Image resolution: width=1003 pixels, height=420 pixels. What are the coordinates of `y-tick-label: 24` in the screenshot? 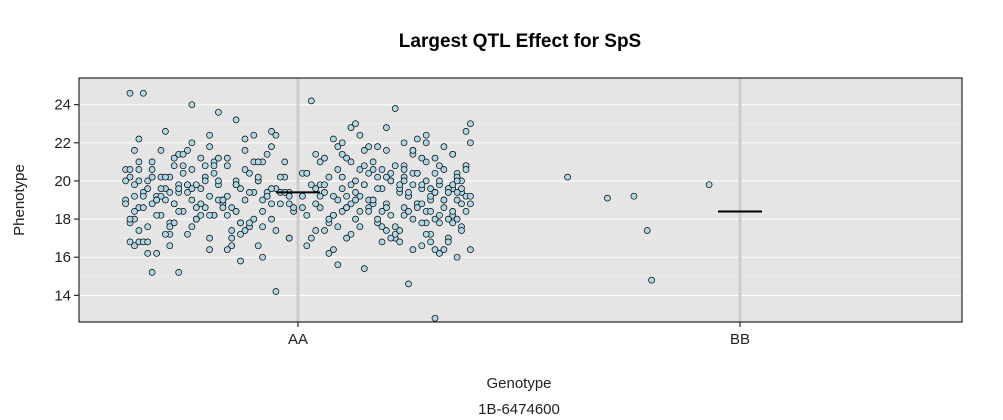 It's located at (62, 105).